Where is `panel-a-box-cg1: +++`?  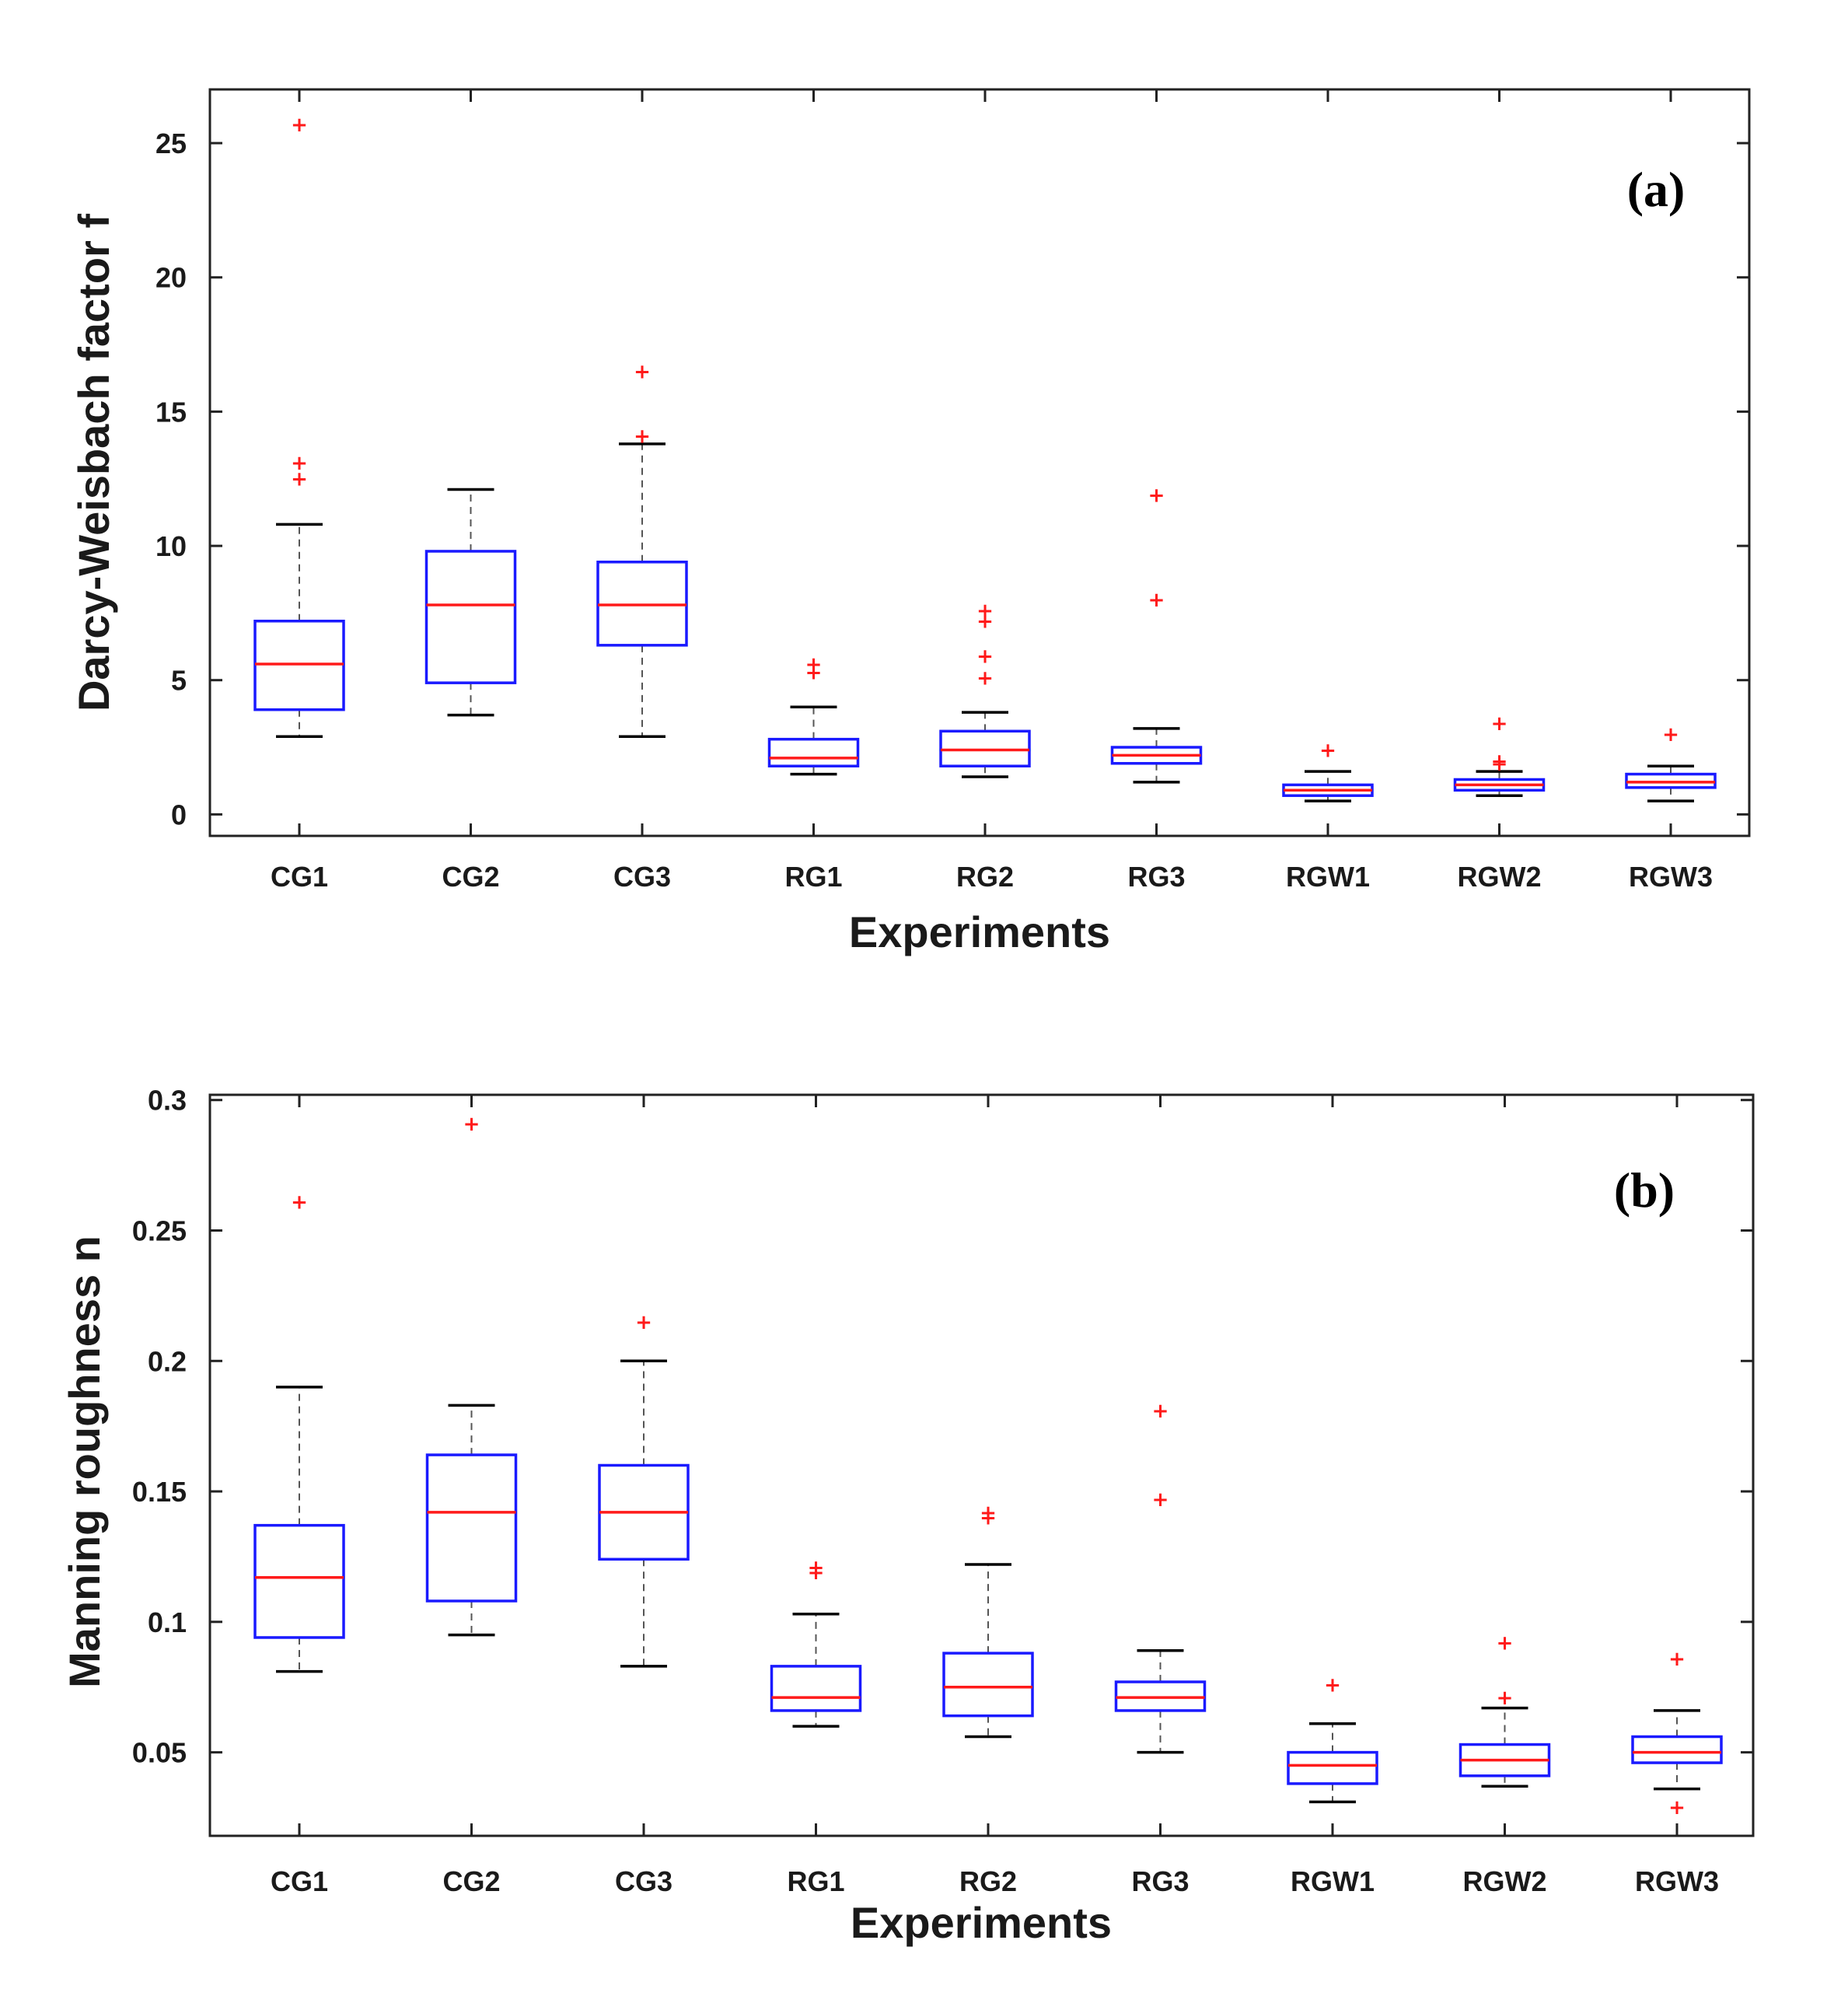
panel-a-box-cg1: +++ is located at coordinates (299, 426).